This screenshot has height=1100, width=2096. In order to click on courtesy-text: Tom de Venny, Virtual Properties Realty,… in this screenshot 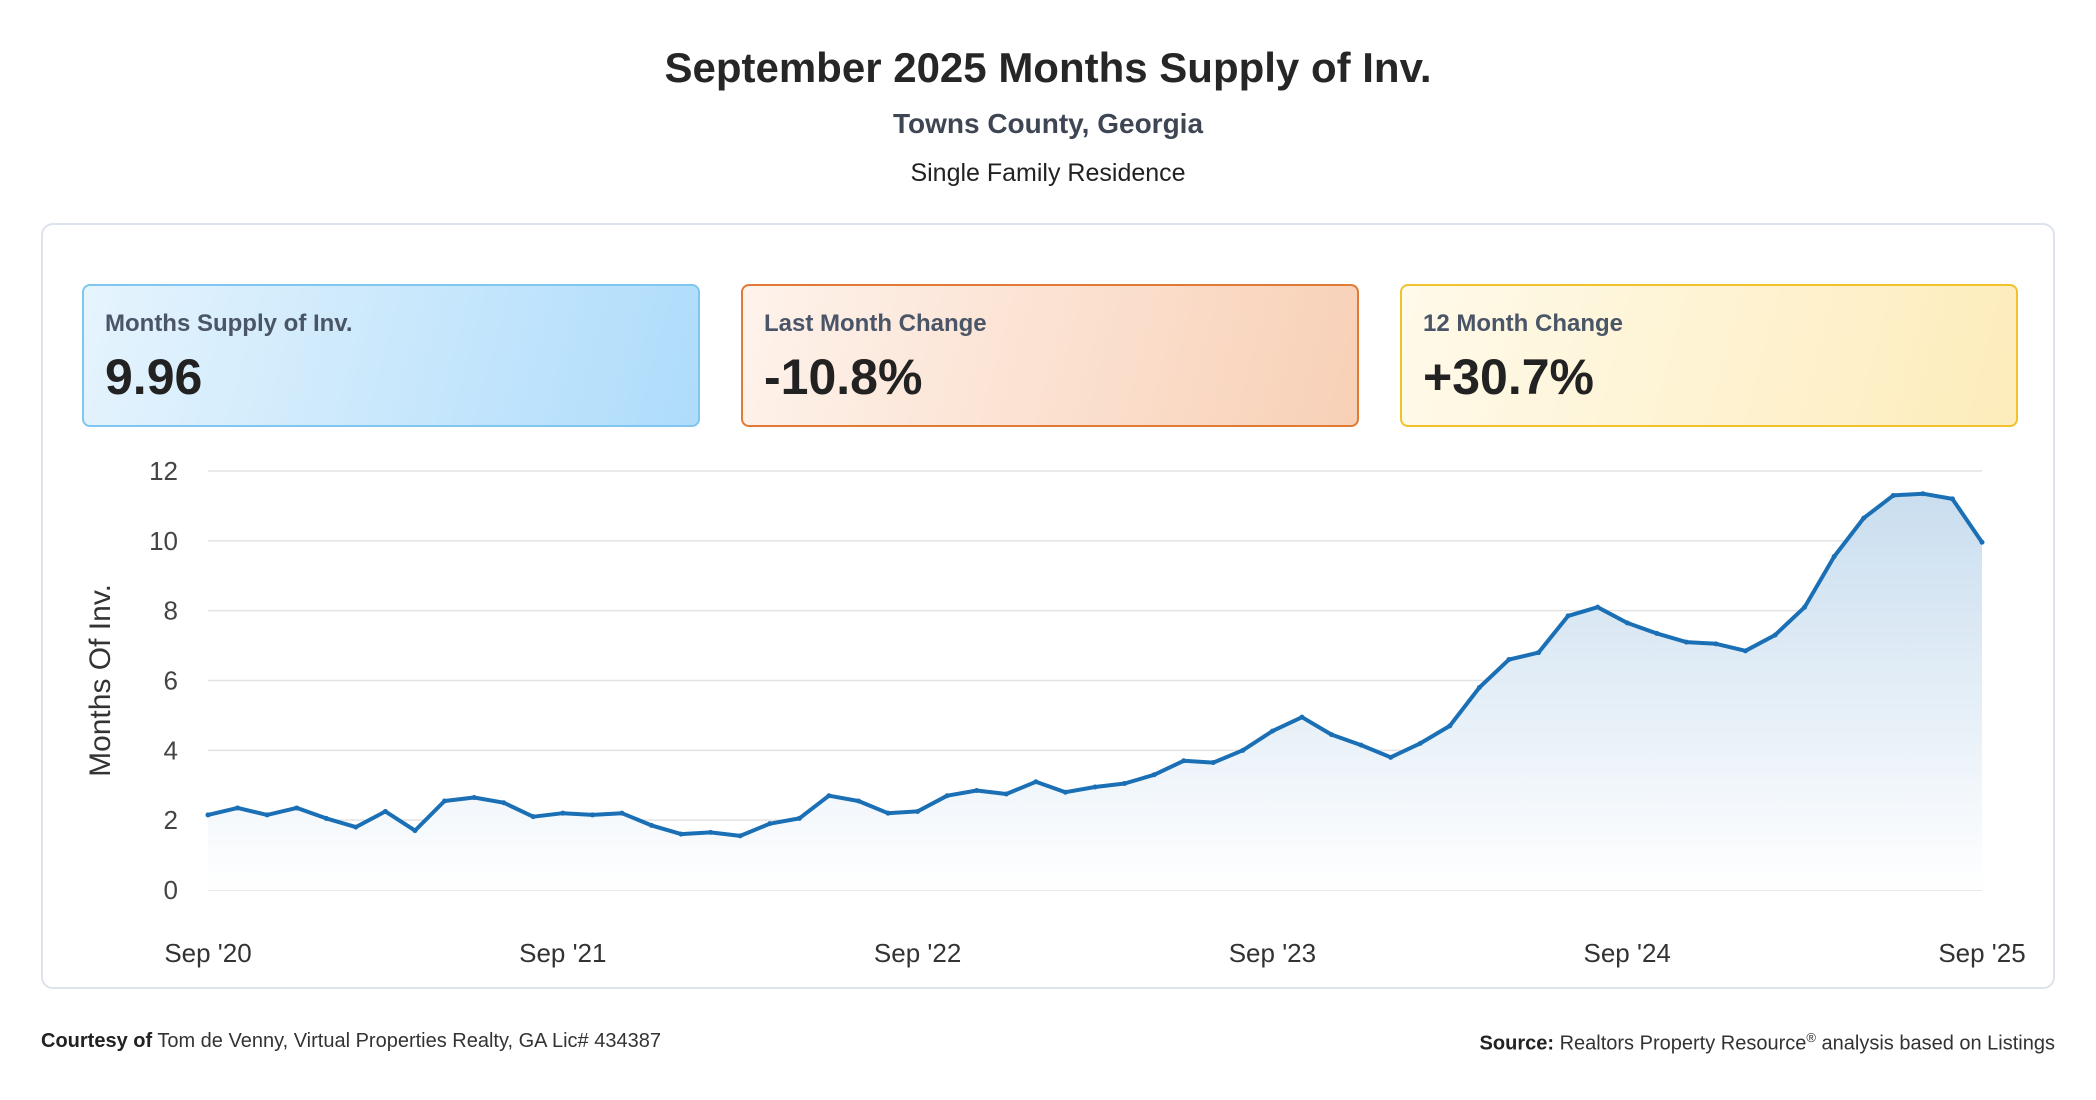, I will do `click(409, 1041)`.